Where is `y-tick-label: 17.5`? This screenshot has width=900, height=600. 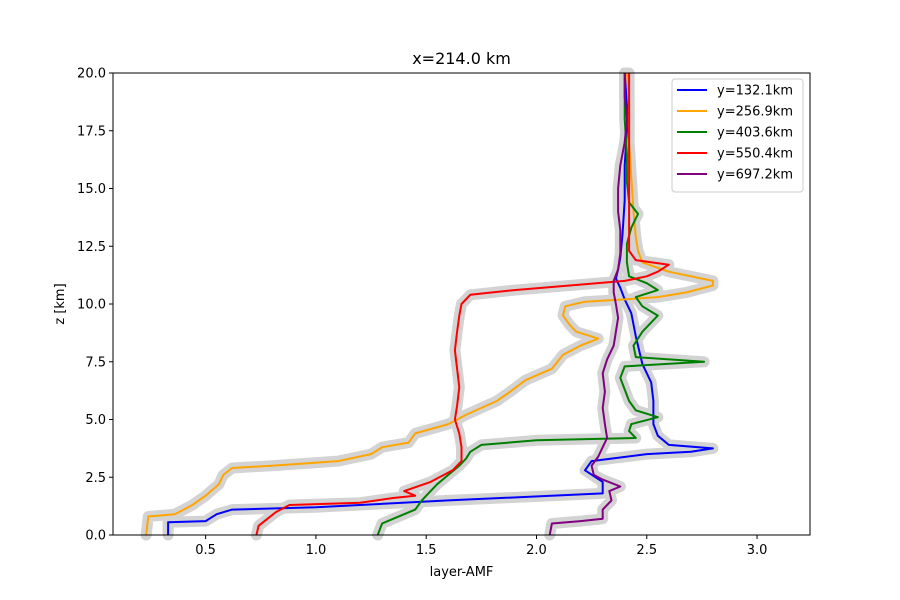
y-tick-label: 17.5 is located at coordinates (91, 131).